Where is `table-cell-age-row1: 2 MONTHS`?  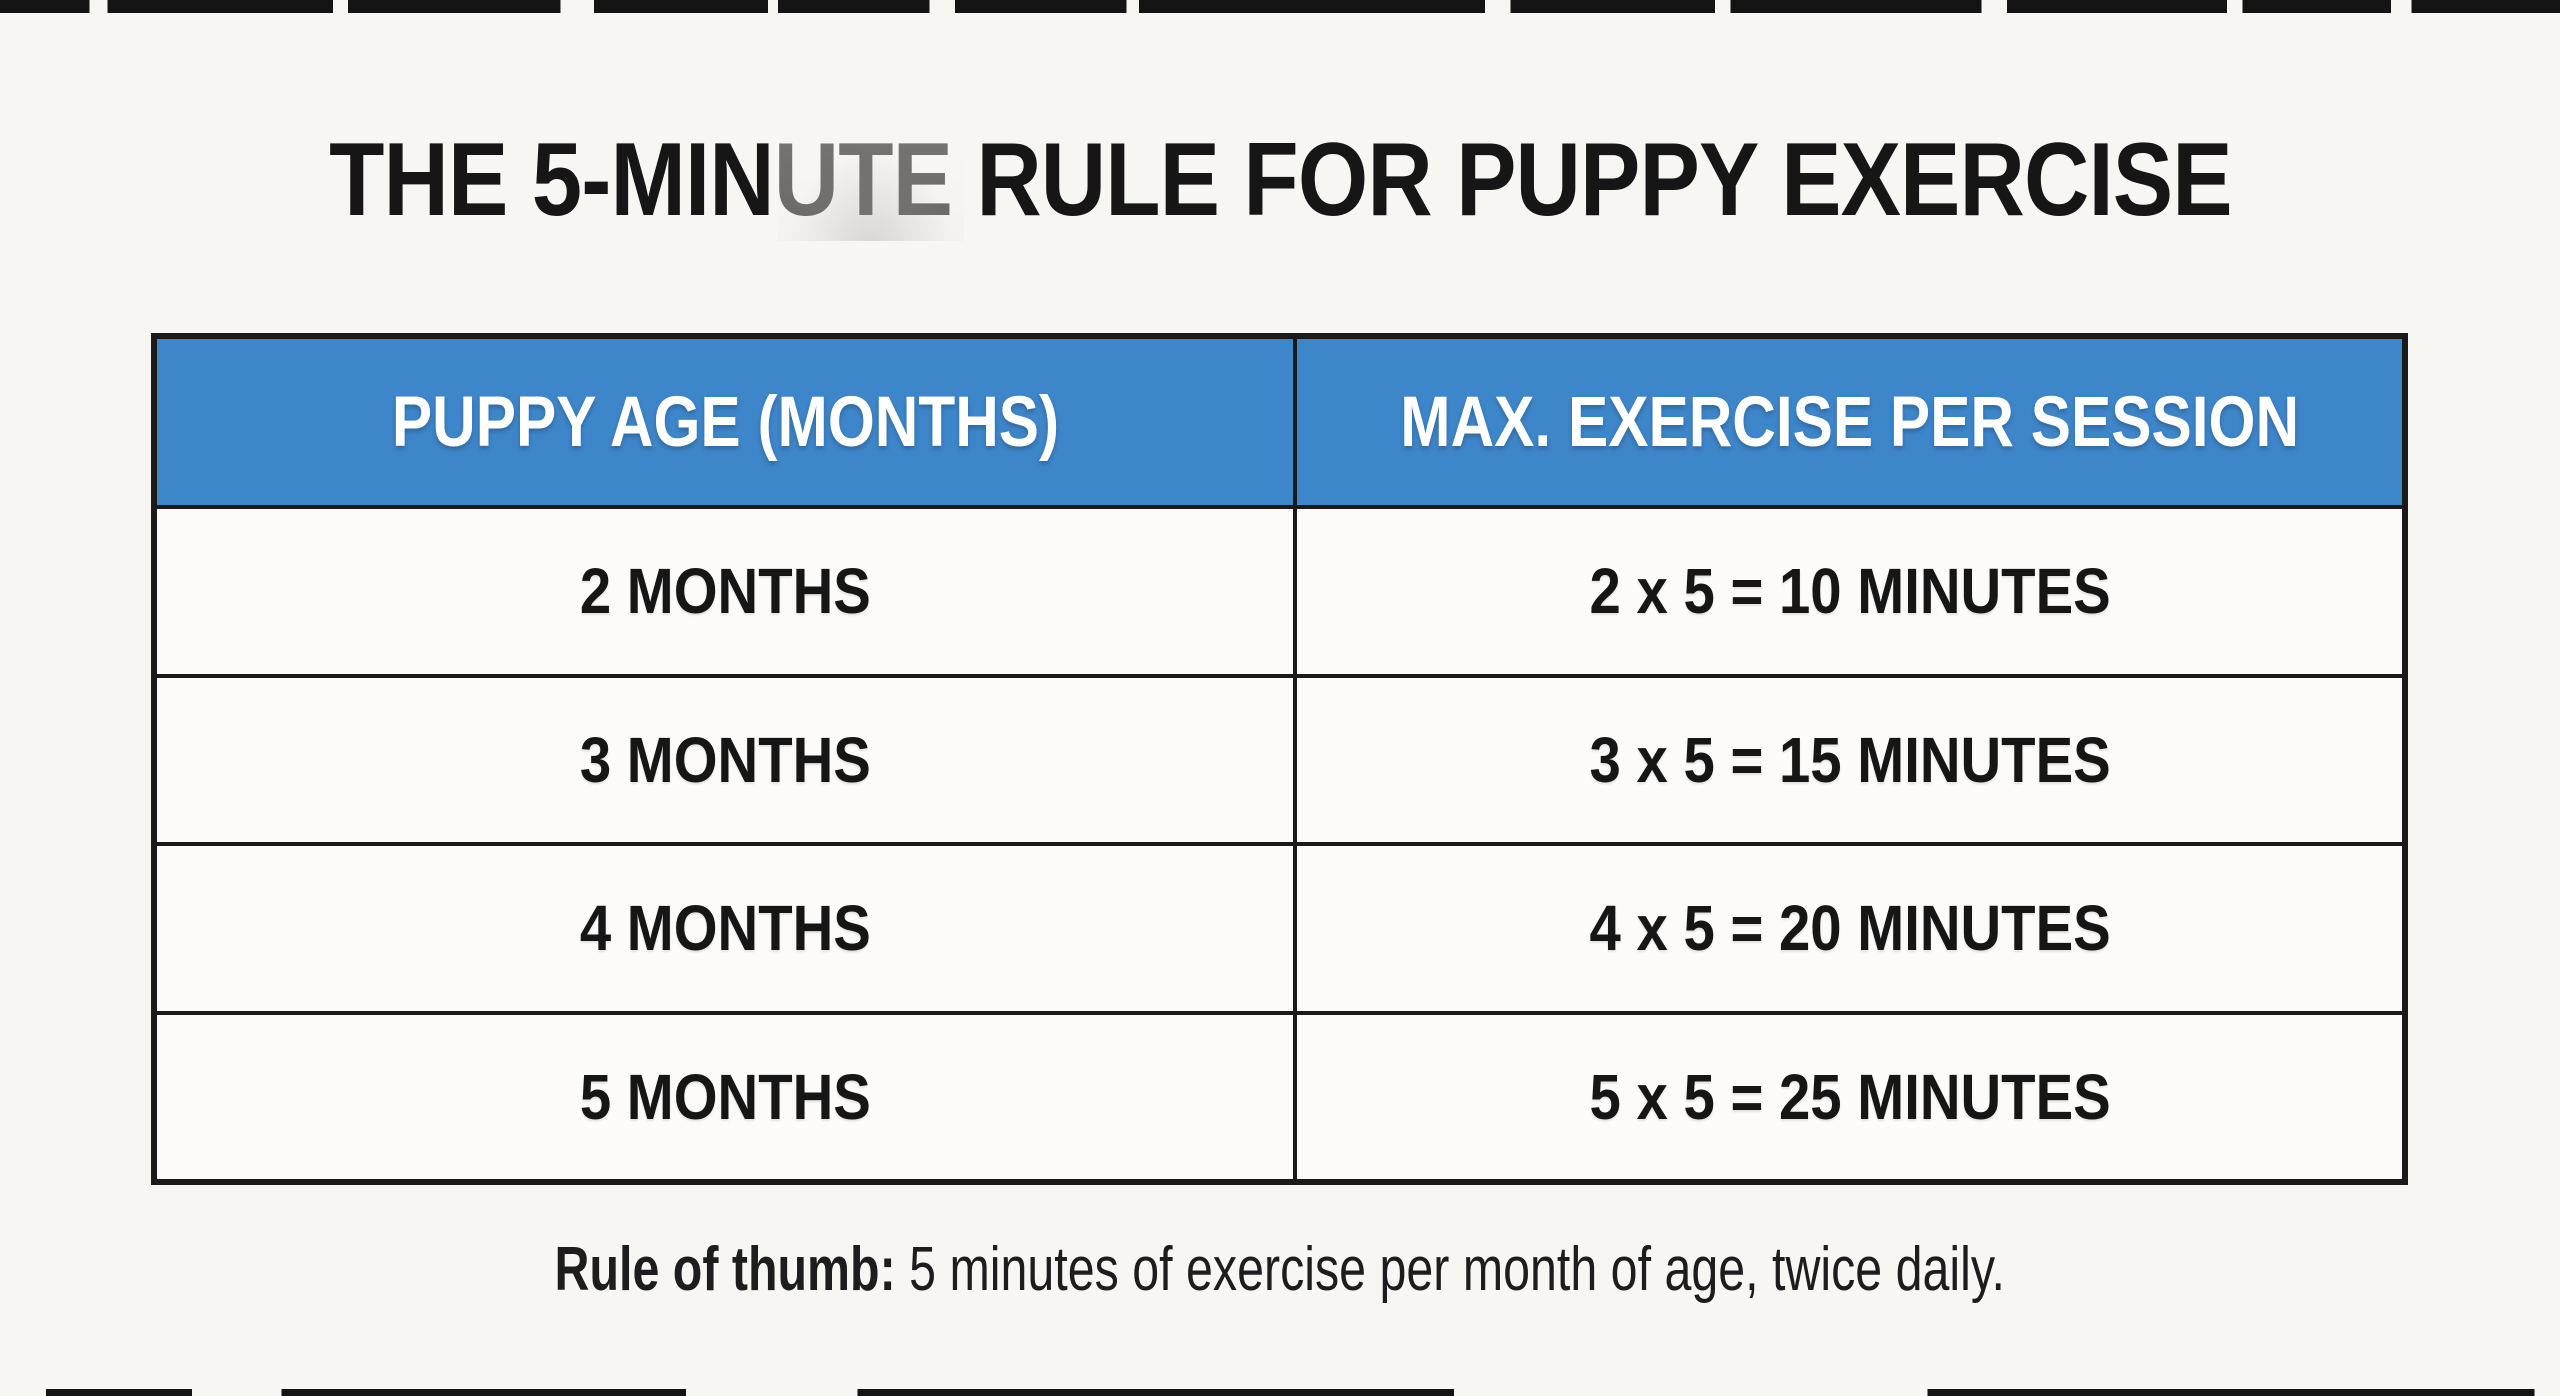 table-cell-age-row1: 2 MONTHS is located at coordinates (725, 589).